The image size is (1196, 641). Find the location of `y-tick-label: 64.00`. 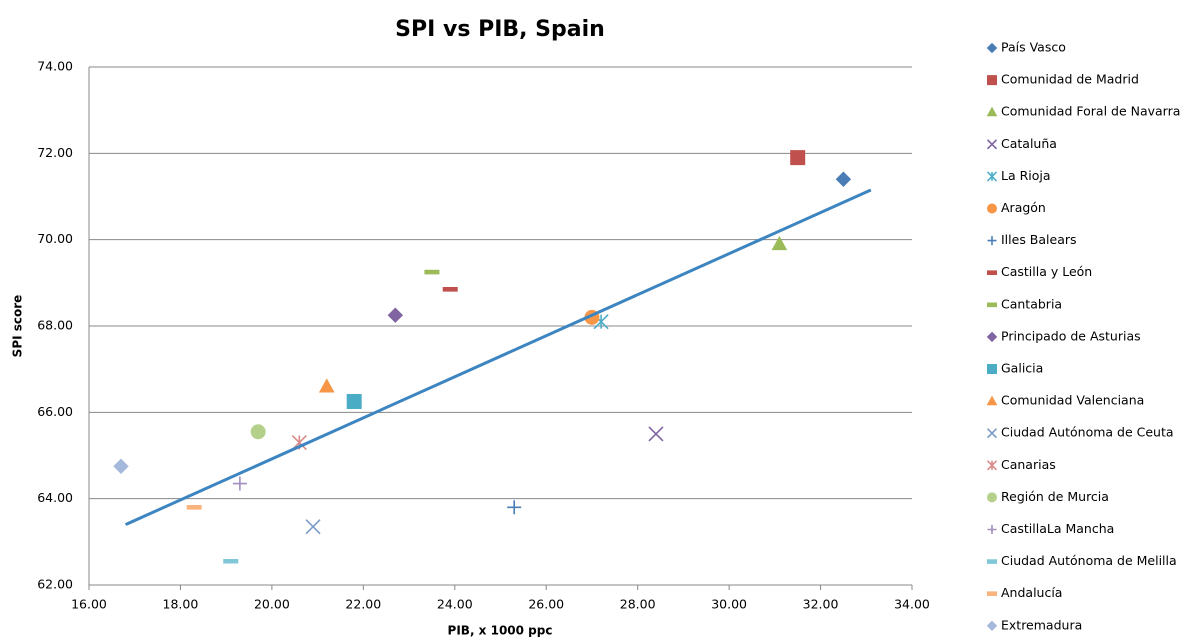

y-tick-label: 64.00 is located at coordinates (55, 497).